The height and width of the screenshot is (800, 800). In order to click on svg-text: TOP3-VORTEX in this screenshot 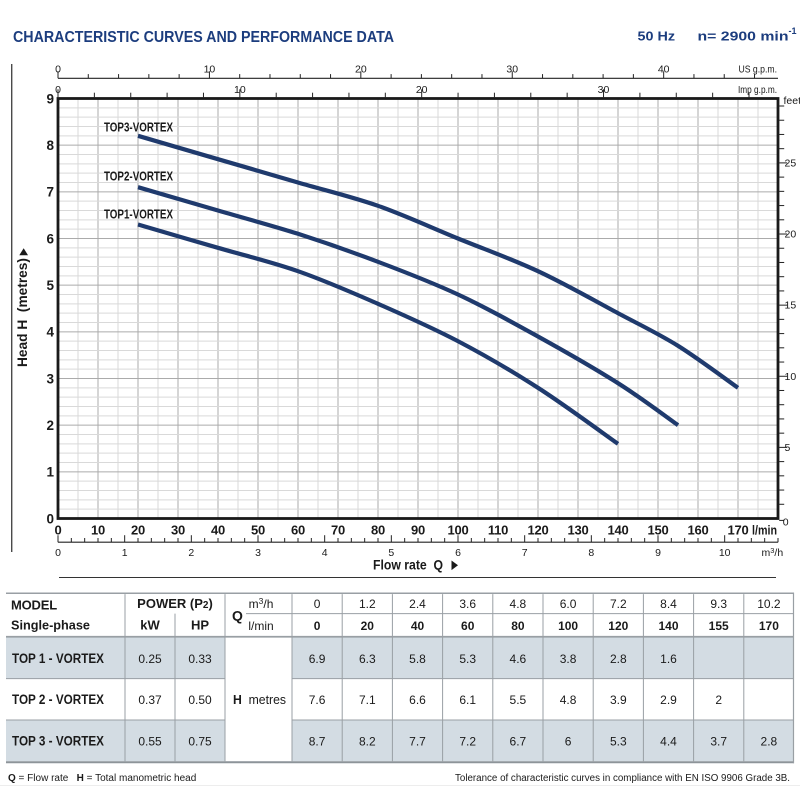, I will do `click(139, 128)`.